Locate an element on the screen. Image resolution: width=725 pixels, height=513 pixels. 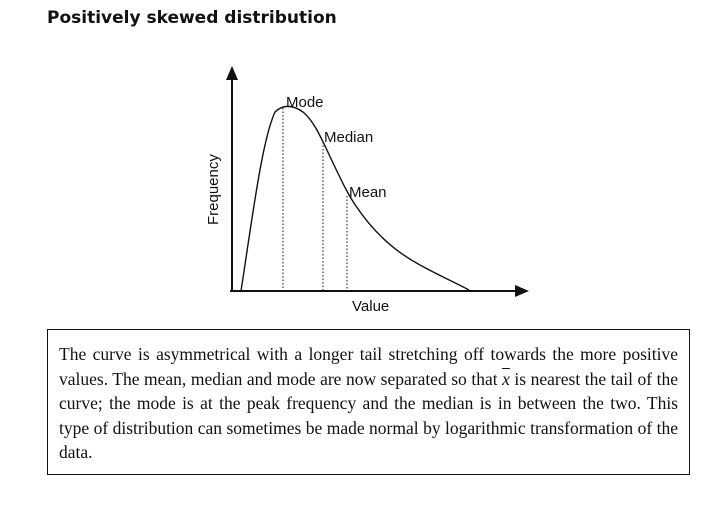
y-axis-label: Frequency is located at coordinates (213, 189).